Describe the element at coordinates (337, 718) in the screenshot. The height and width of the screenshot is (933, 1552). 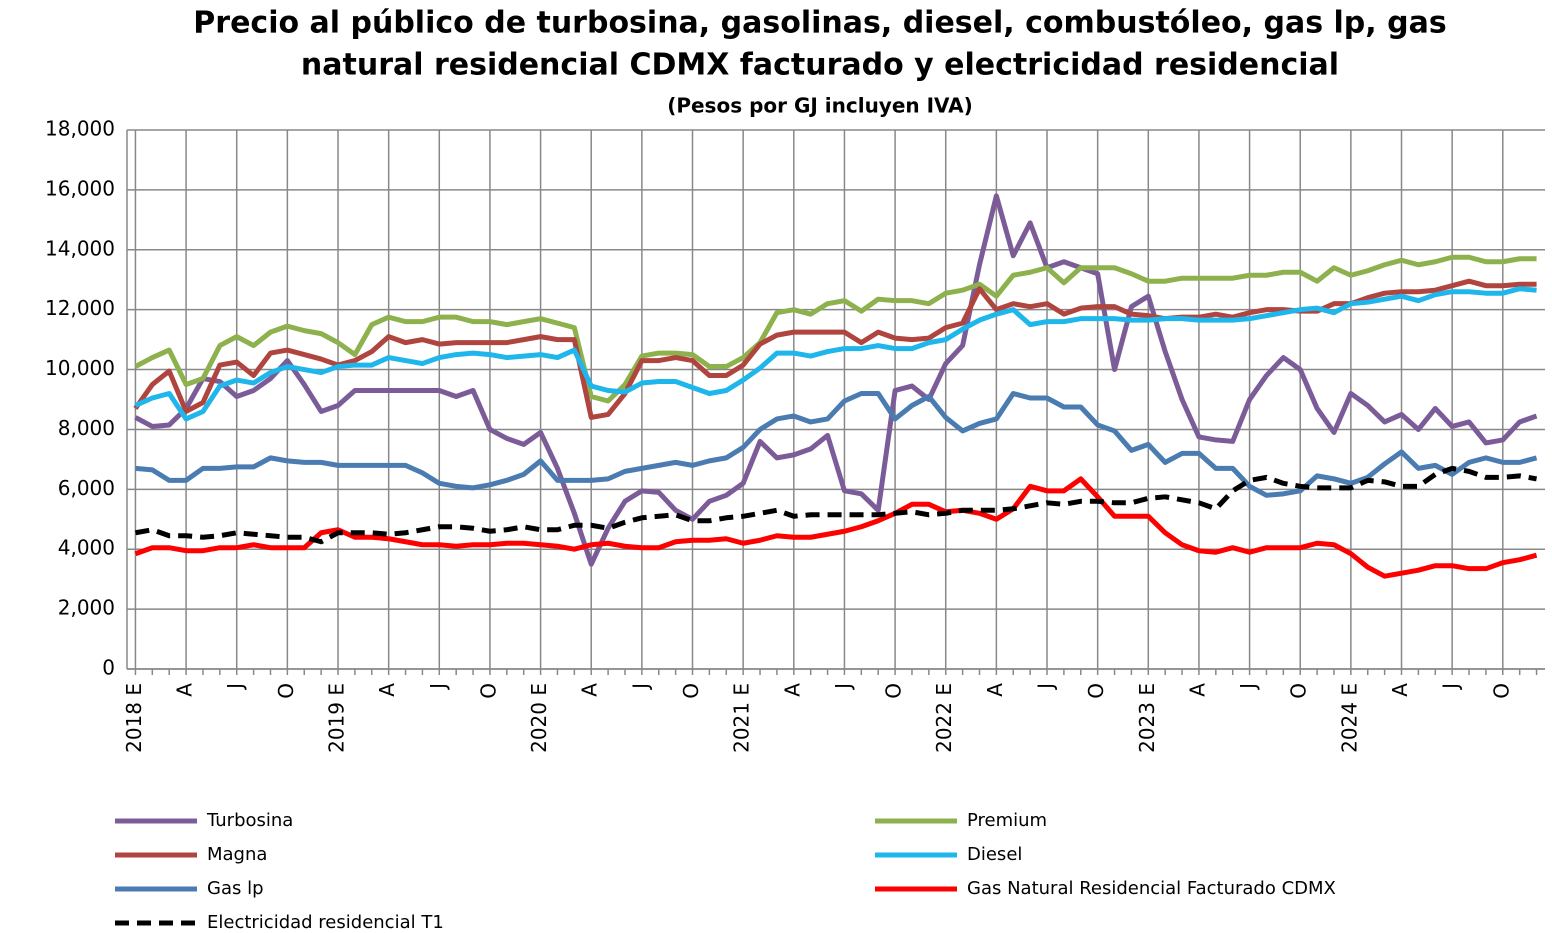
I see `x-tick-label: 2019 E` at that location.